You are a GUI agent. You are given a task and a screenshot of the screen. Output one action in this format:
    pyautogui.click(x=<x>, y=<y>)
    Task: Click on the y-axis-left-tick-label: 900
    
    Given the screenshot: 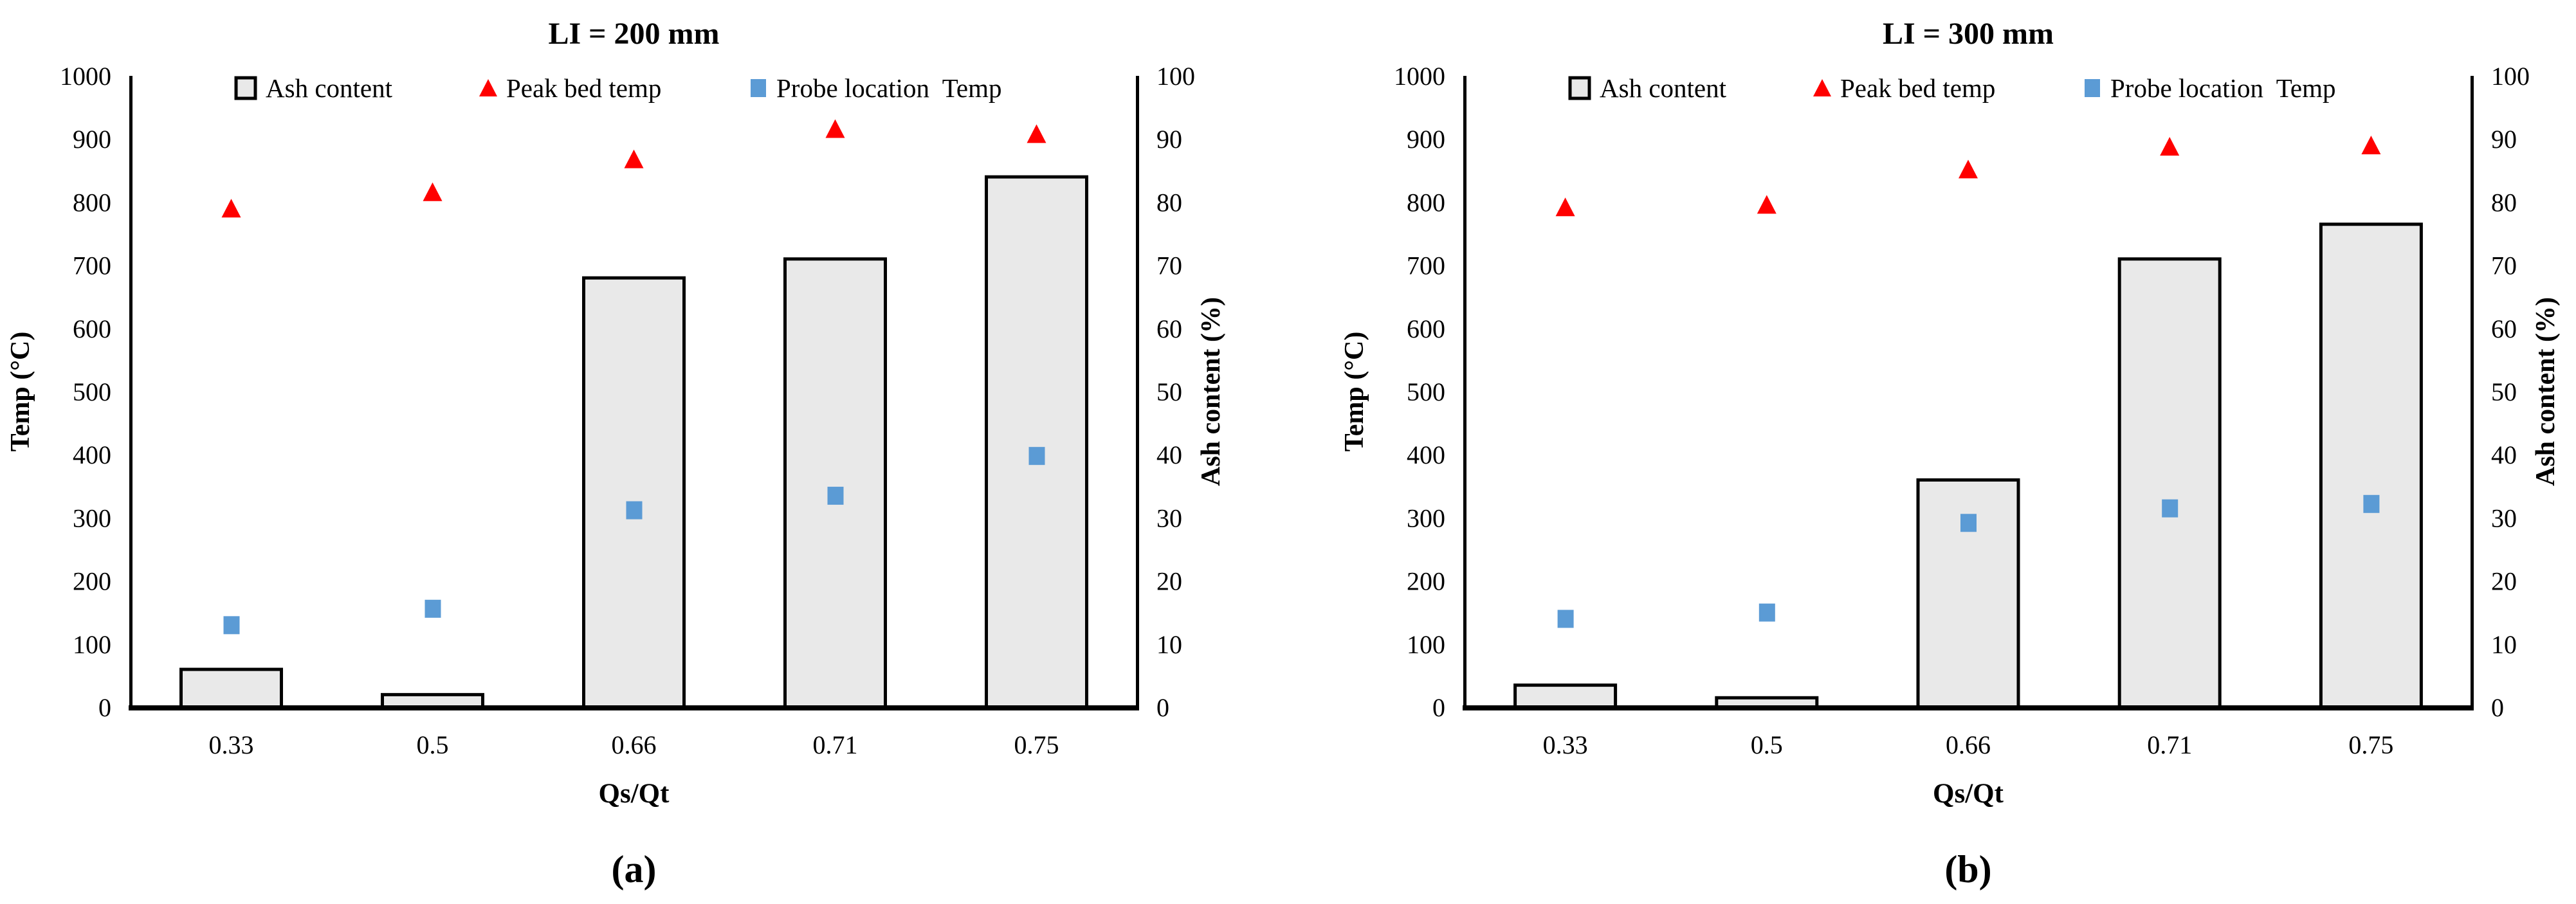 What is the action you would take?
    pyautogui.click(x=1426, y=139)
    